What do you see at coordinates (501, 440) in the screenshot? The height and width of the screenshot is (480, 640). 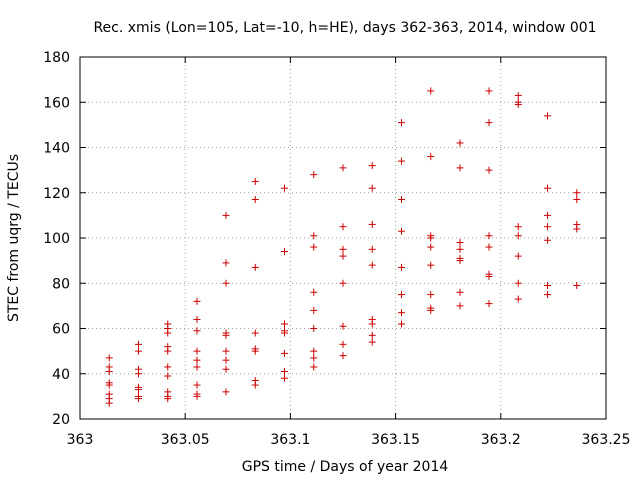 I see `x-tick-label: 363.2` at bounding box center [501, 440].